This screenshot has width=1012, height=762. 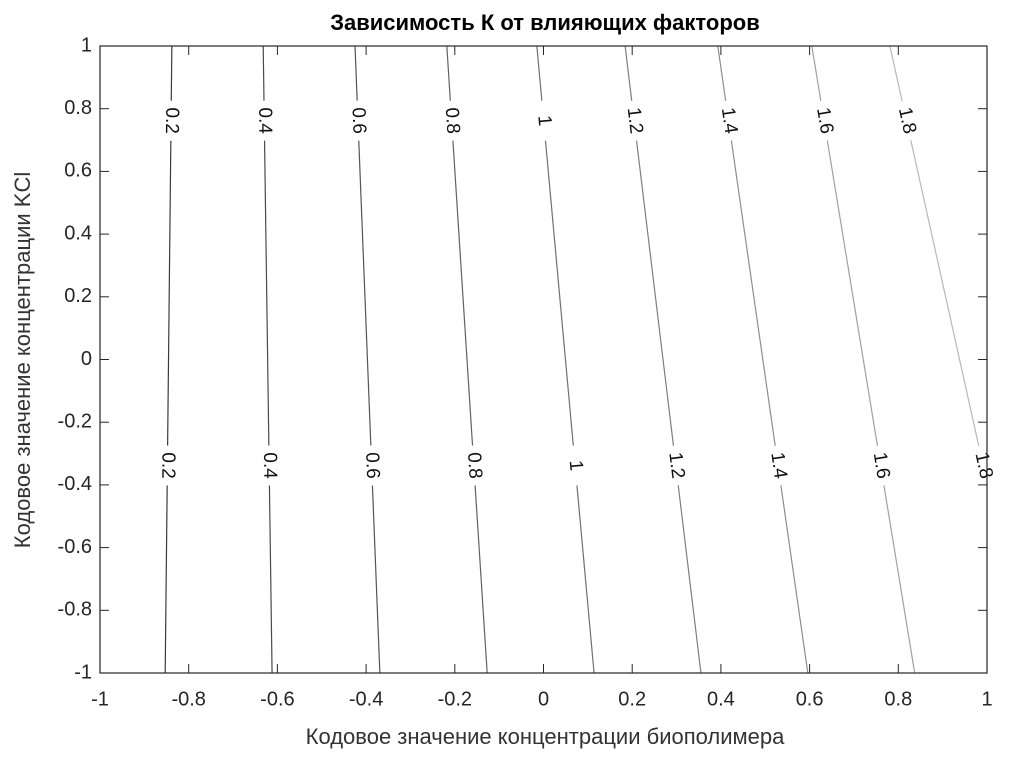 What do you see at coordinates (543, 699) in the screenshot?
I see `x-tick-label: 0` at bounding box center [543, 699].